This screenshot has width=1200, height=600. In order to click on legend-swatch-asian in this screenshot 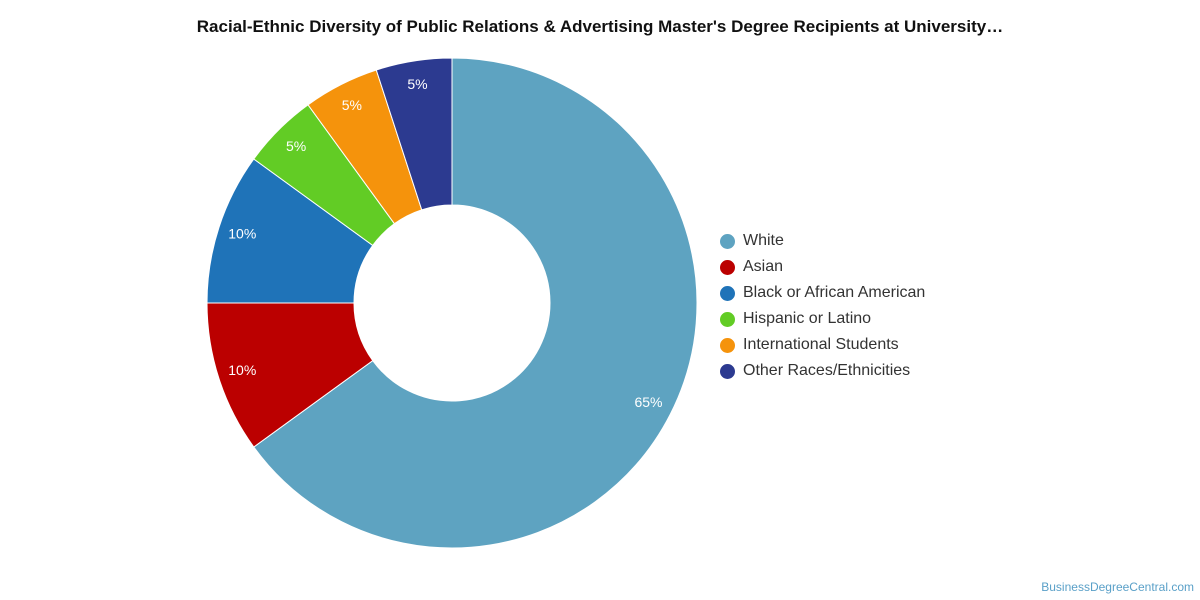, I will do `click(727, 267)`.